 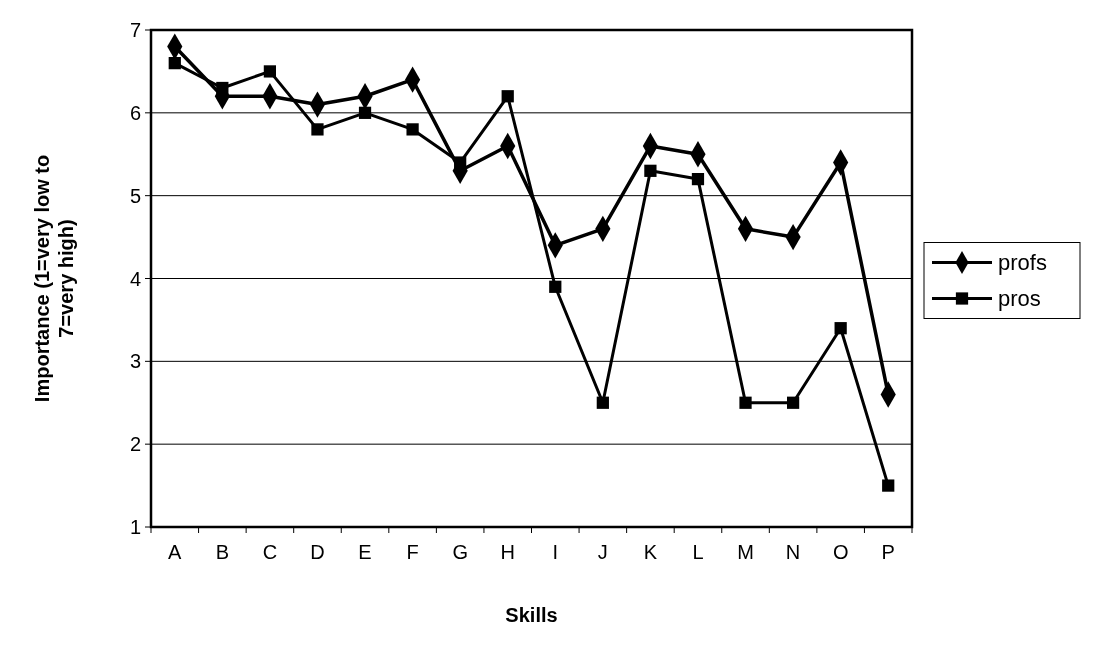 I want to click on y-tick-label: 4, so click(x=135, y=278).